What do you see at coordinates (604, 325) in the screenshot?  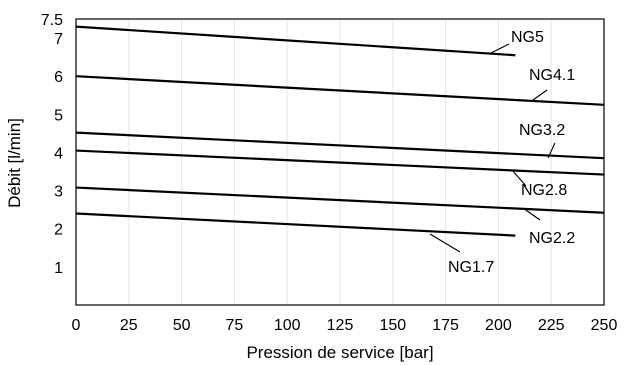 I see `x-tick-label: 250` at bounding box center [604, 325].